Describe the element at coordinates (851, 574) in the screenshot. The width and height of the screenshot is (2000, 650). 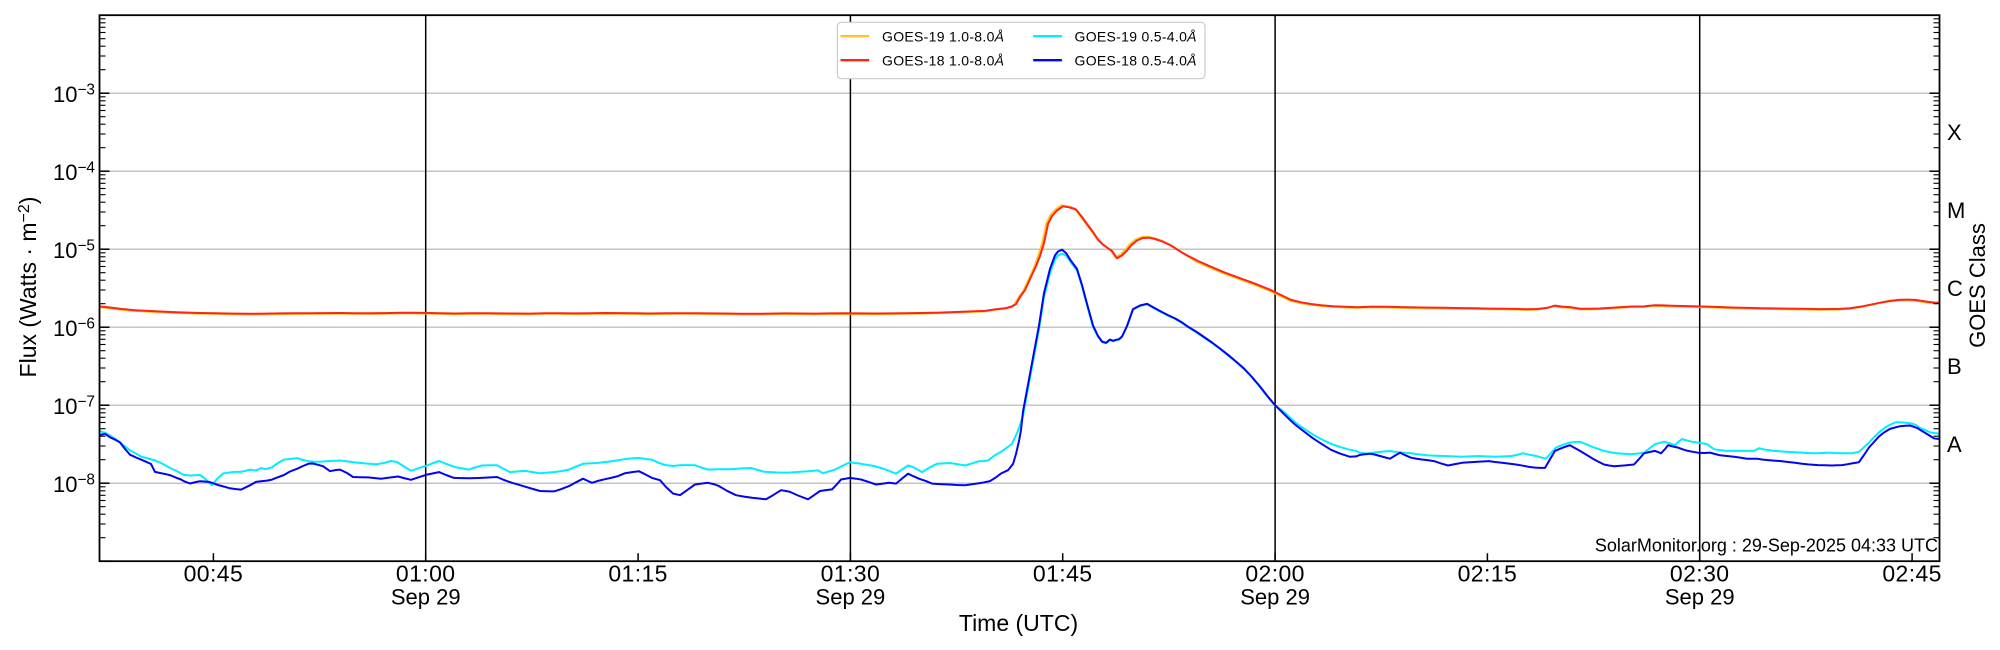
I see `svg-text: 01:30` at that location.